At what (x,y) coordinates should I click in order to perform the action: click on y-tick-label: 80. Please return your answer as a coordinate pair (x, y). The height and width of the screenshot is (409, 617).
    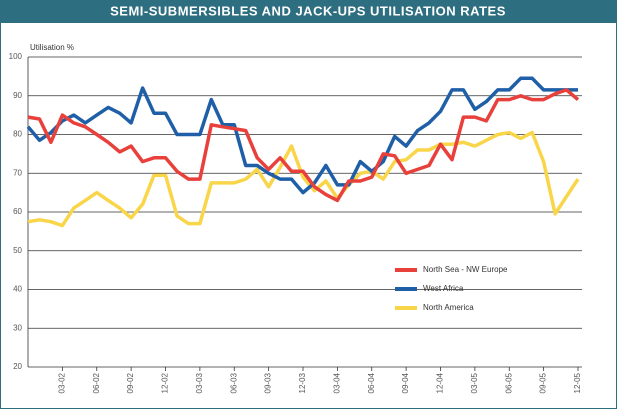
    Looking at the image, I should click on (17, 134).